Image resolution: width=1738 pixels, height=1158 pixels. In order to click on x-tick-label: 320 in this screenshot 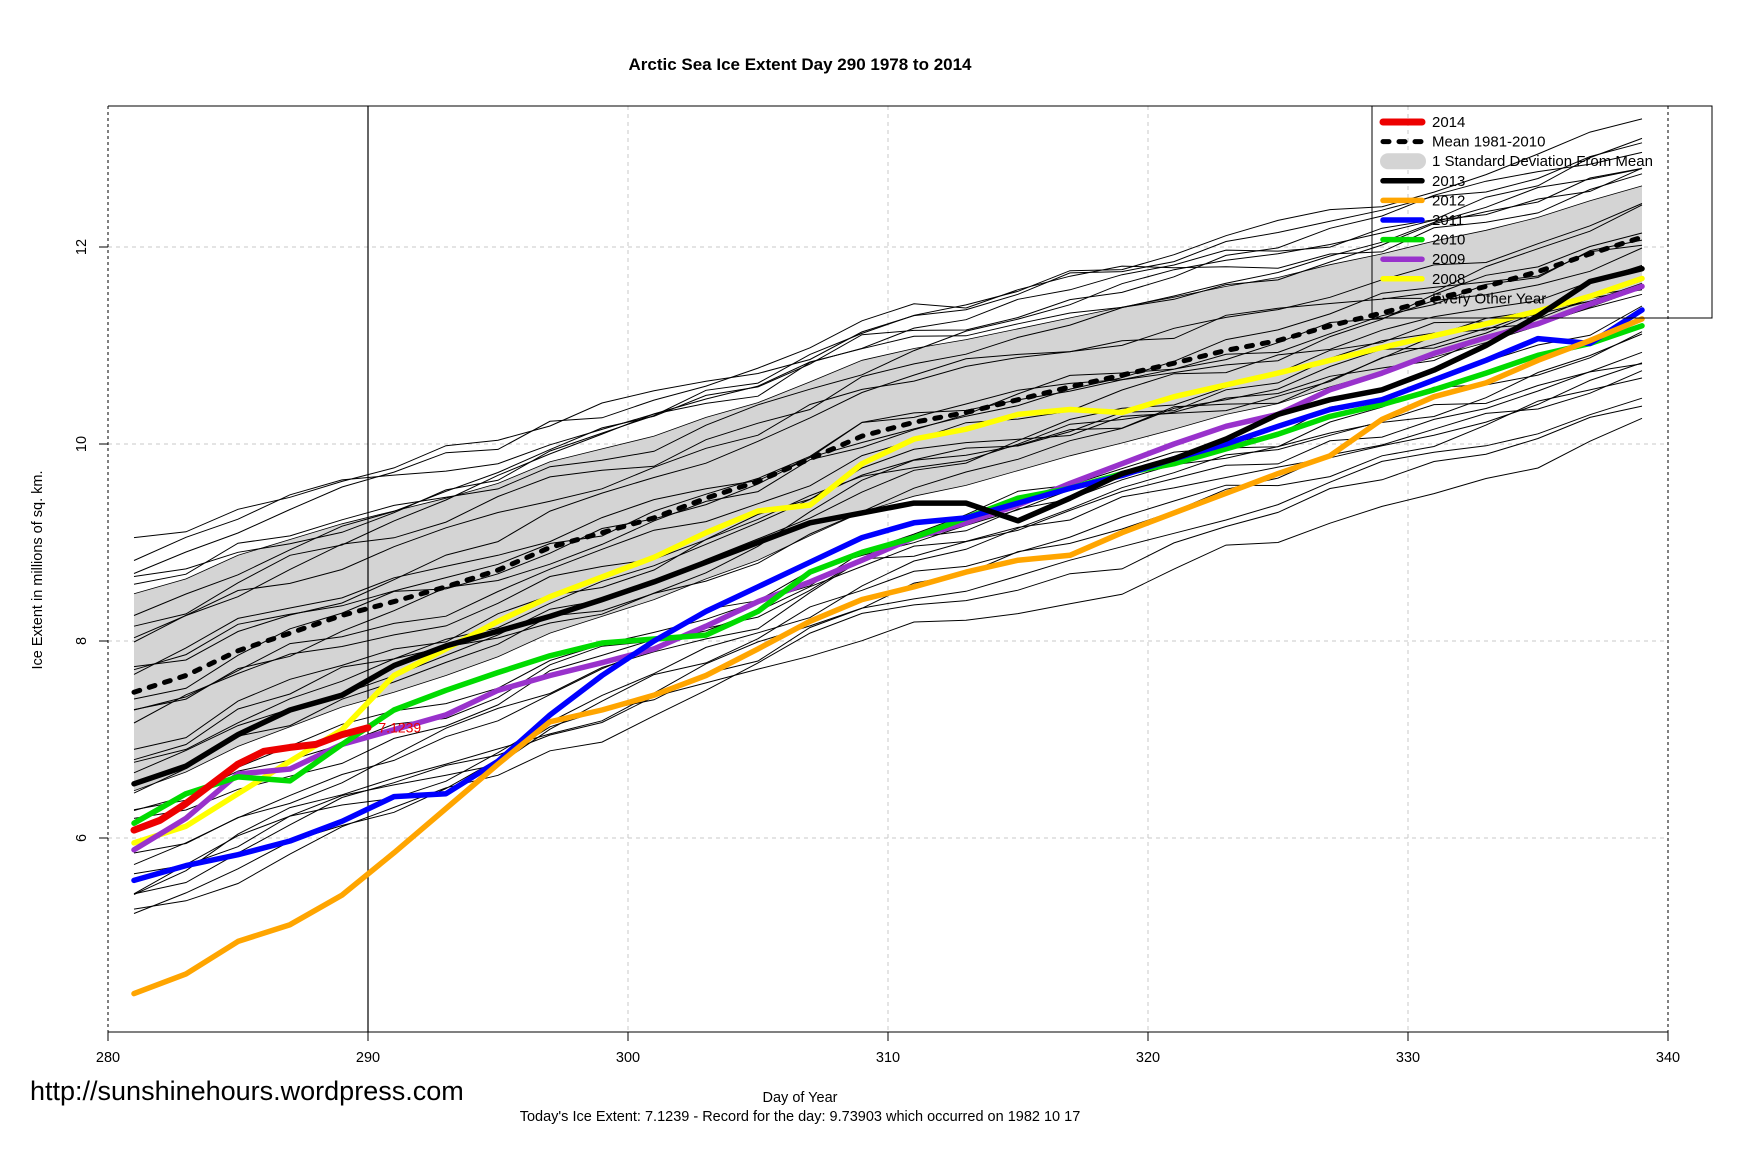, I will do `click(1148, 1058)`.